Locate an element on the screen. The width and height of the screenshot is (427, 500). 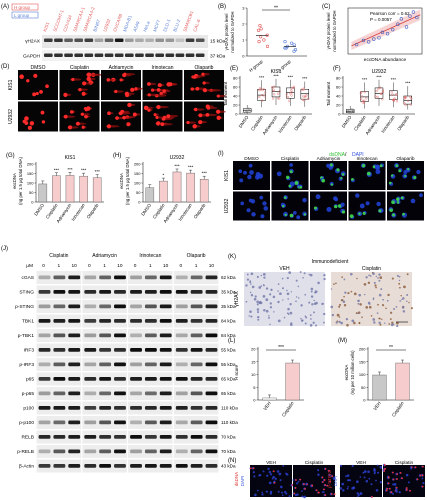
category-label: Olaparib is located at coordinates (300, 122).